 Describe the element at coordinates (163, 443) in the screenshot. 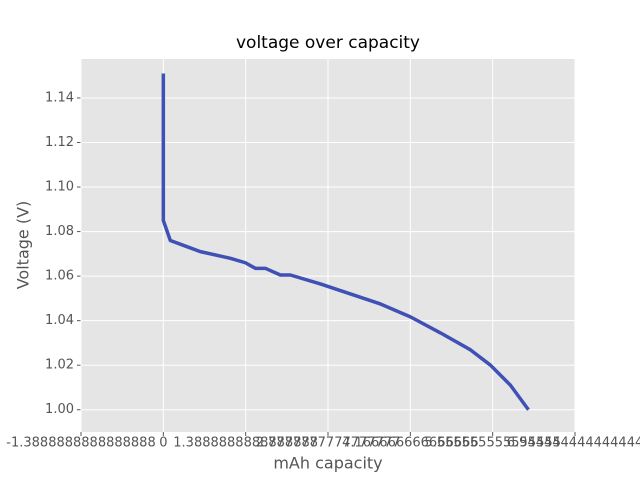

I see `x-tick-label: 0` at that location.